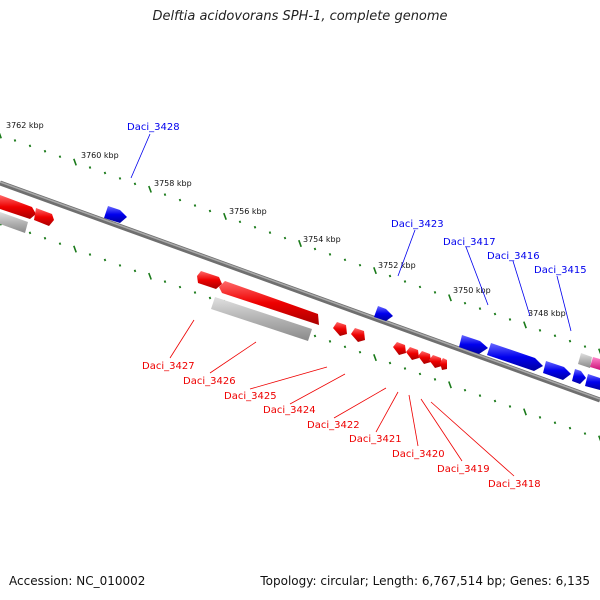  What do you see at coordinates (153, 127) in the screenshot?
I see `gene-label-daci-3428: Daci_3428` at bounding box center [153, 127].